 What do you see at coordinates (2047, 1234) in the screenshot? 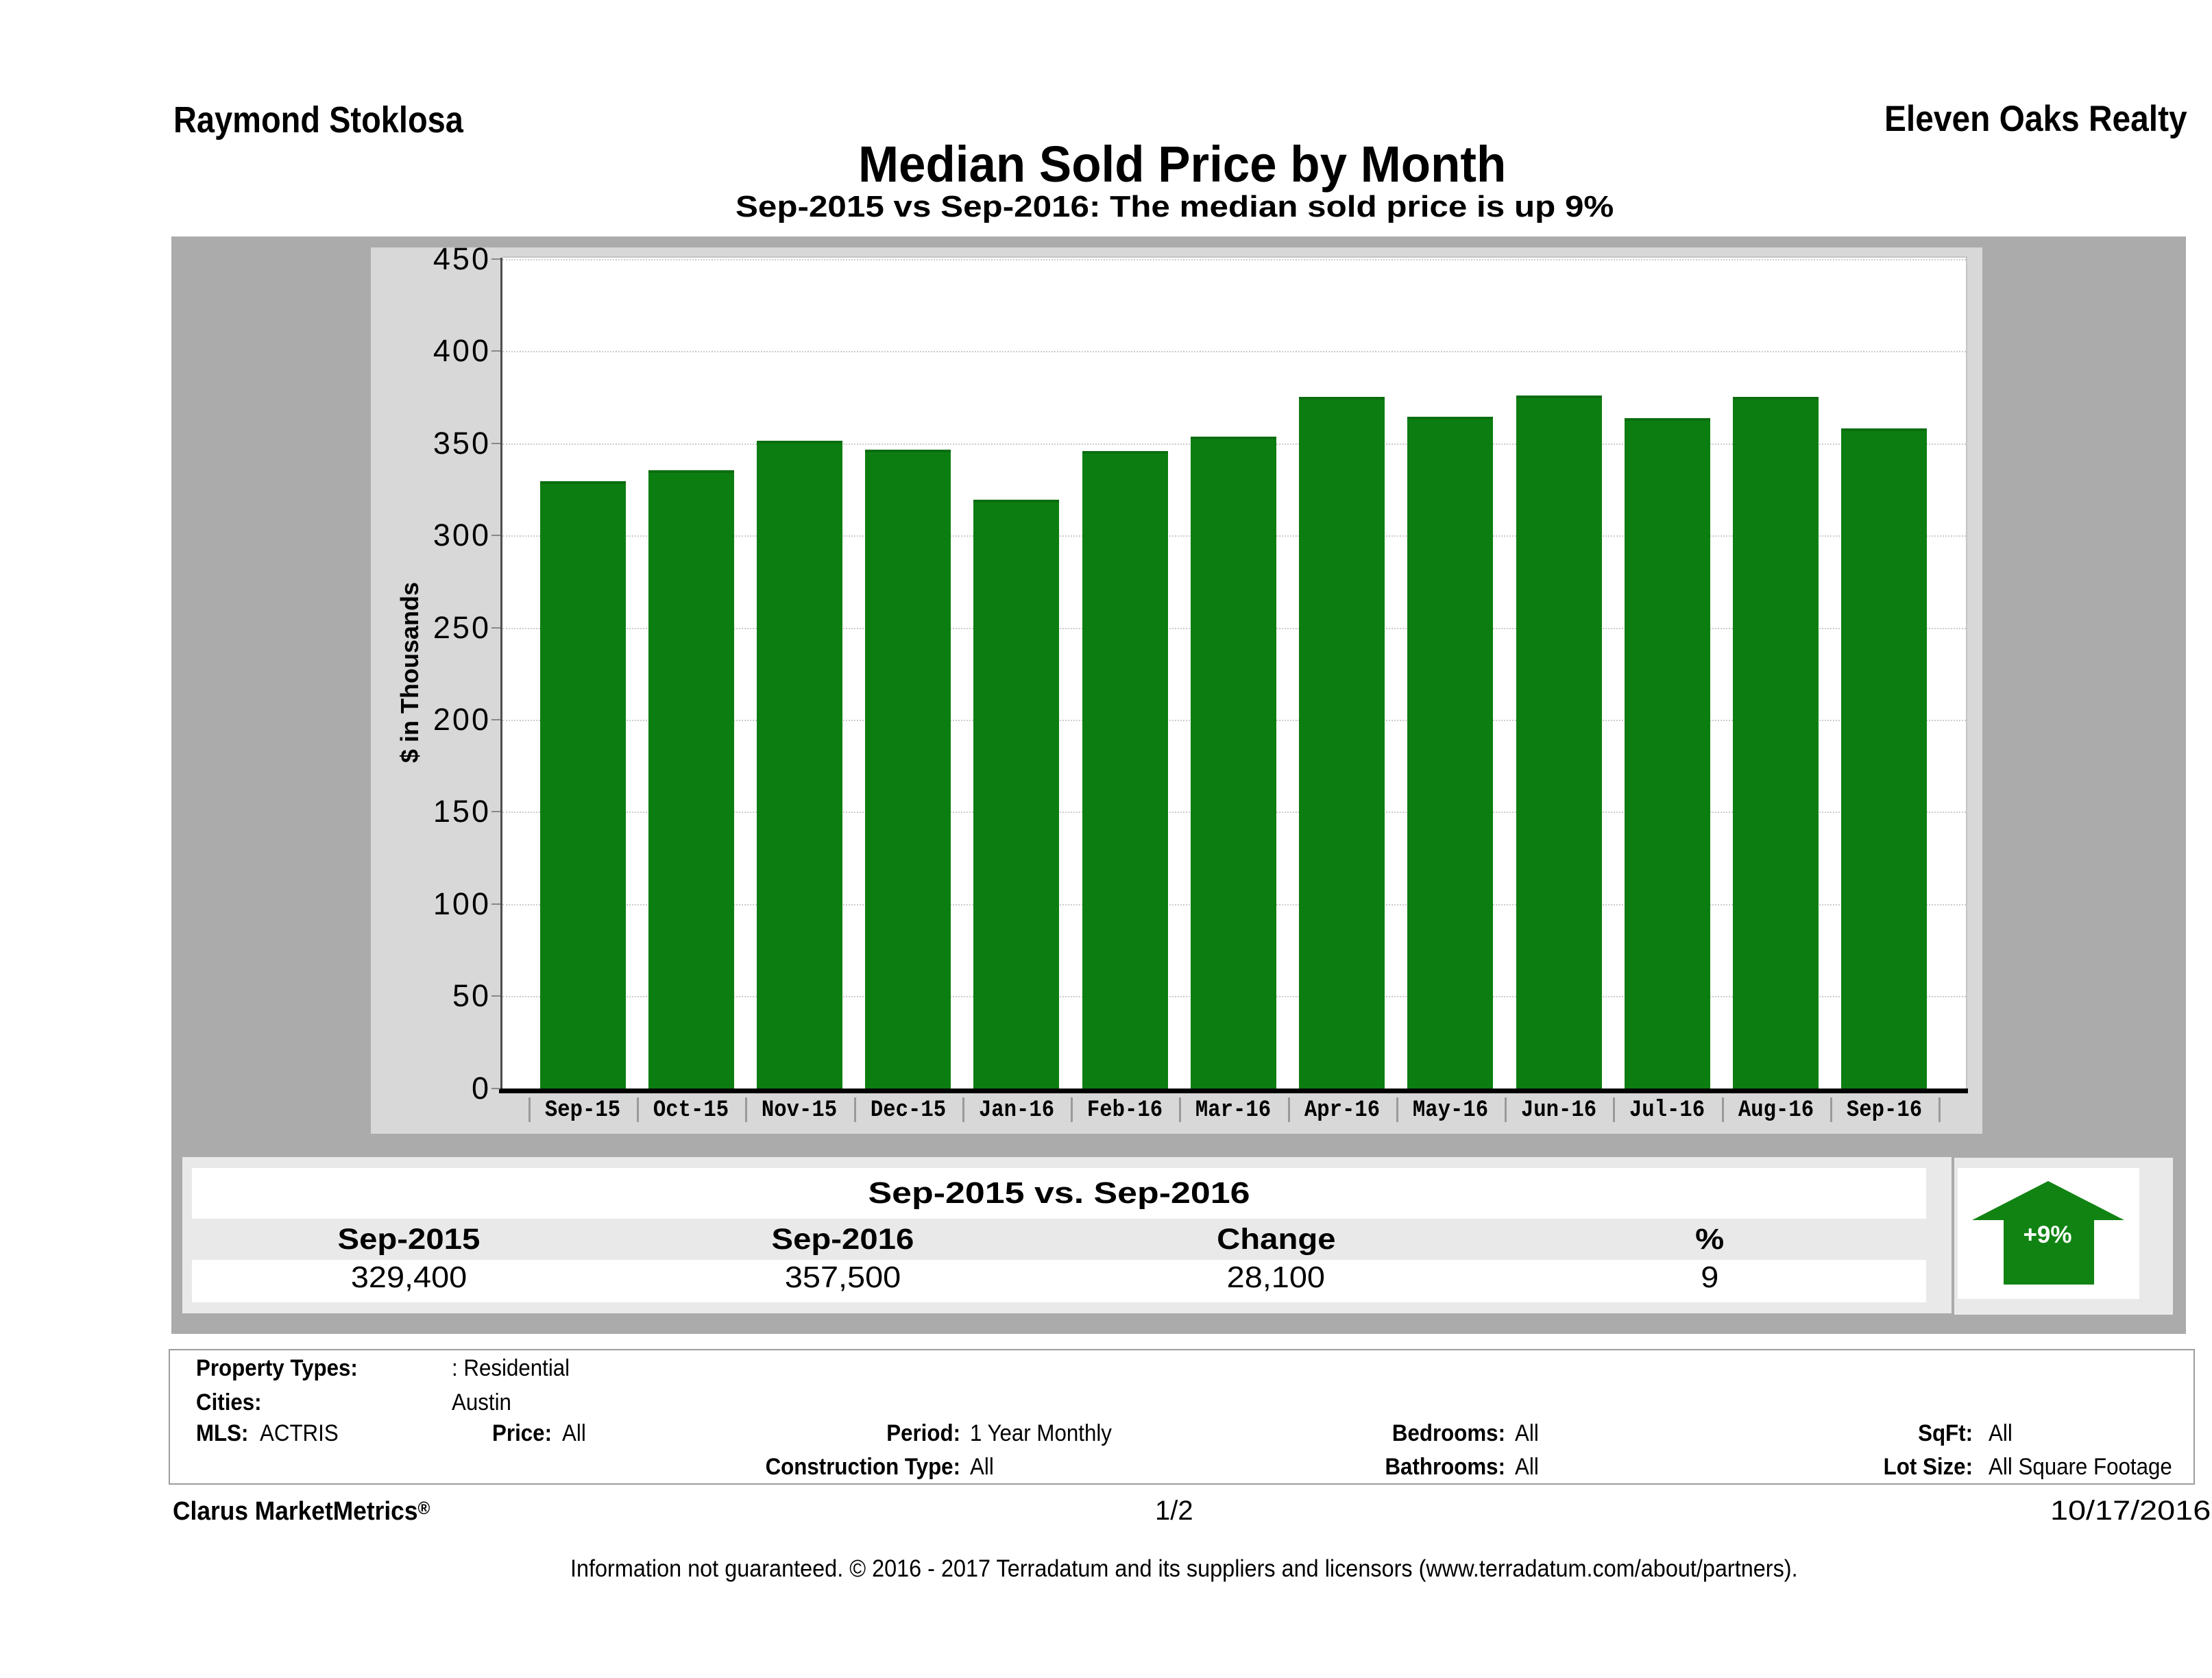
I see `svg-text: +9%` at bounding box center [2047, 1234].